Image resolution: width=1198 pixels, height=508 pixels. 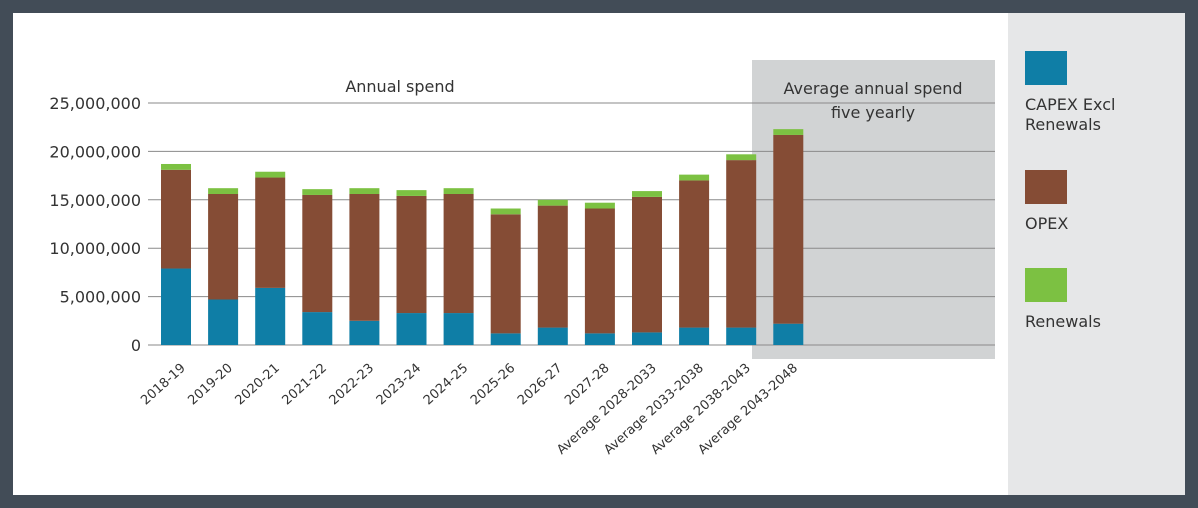 What do you see at coordinates (136, 345) in the screenshot?
I see `y-tick-label: 0` at bounding box center [136, 345].